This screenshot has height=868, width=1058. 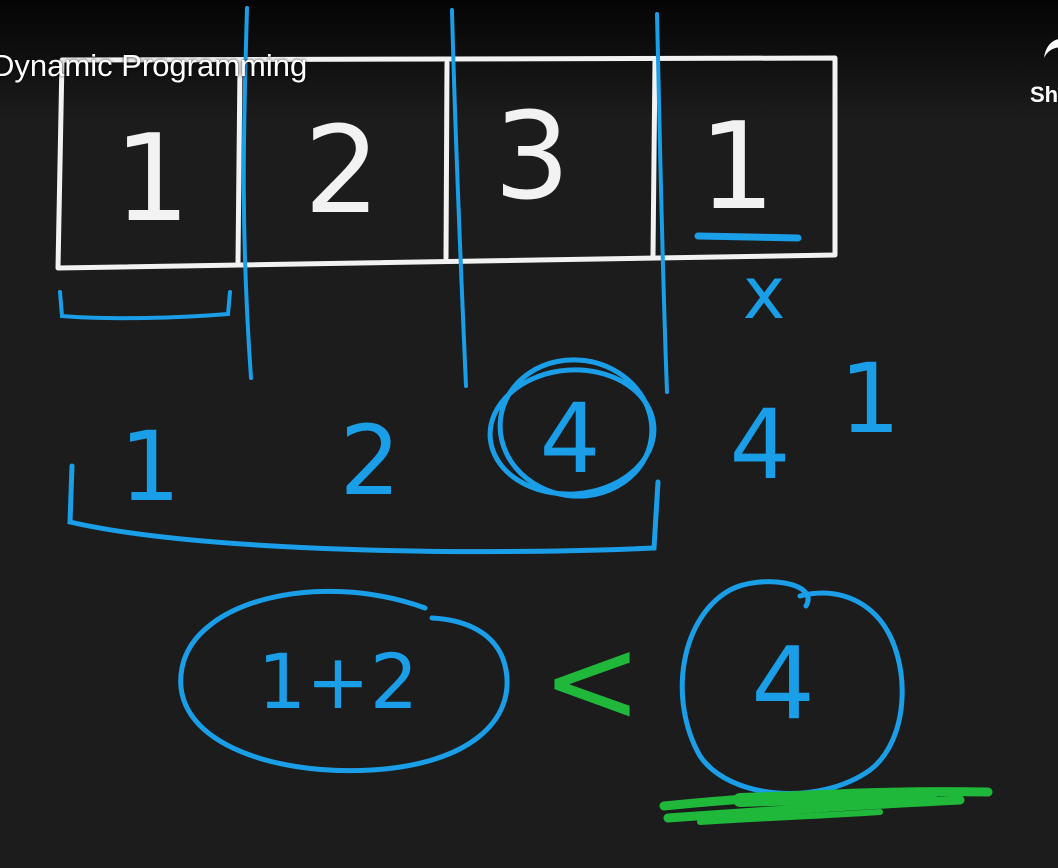 What do you see at coordinates (342, 171) in the screenshot?
I see `array-cell-value-2: 2` at bounding box center [342, 171].